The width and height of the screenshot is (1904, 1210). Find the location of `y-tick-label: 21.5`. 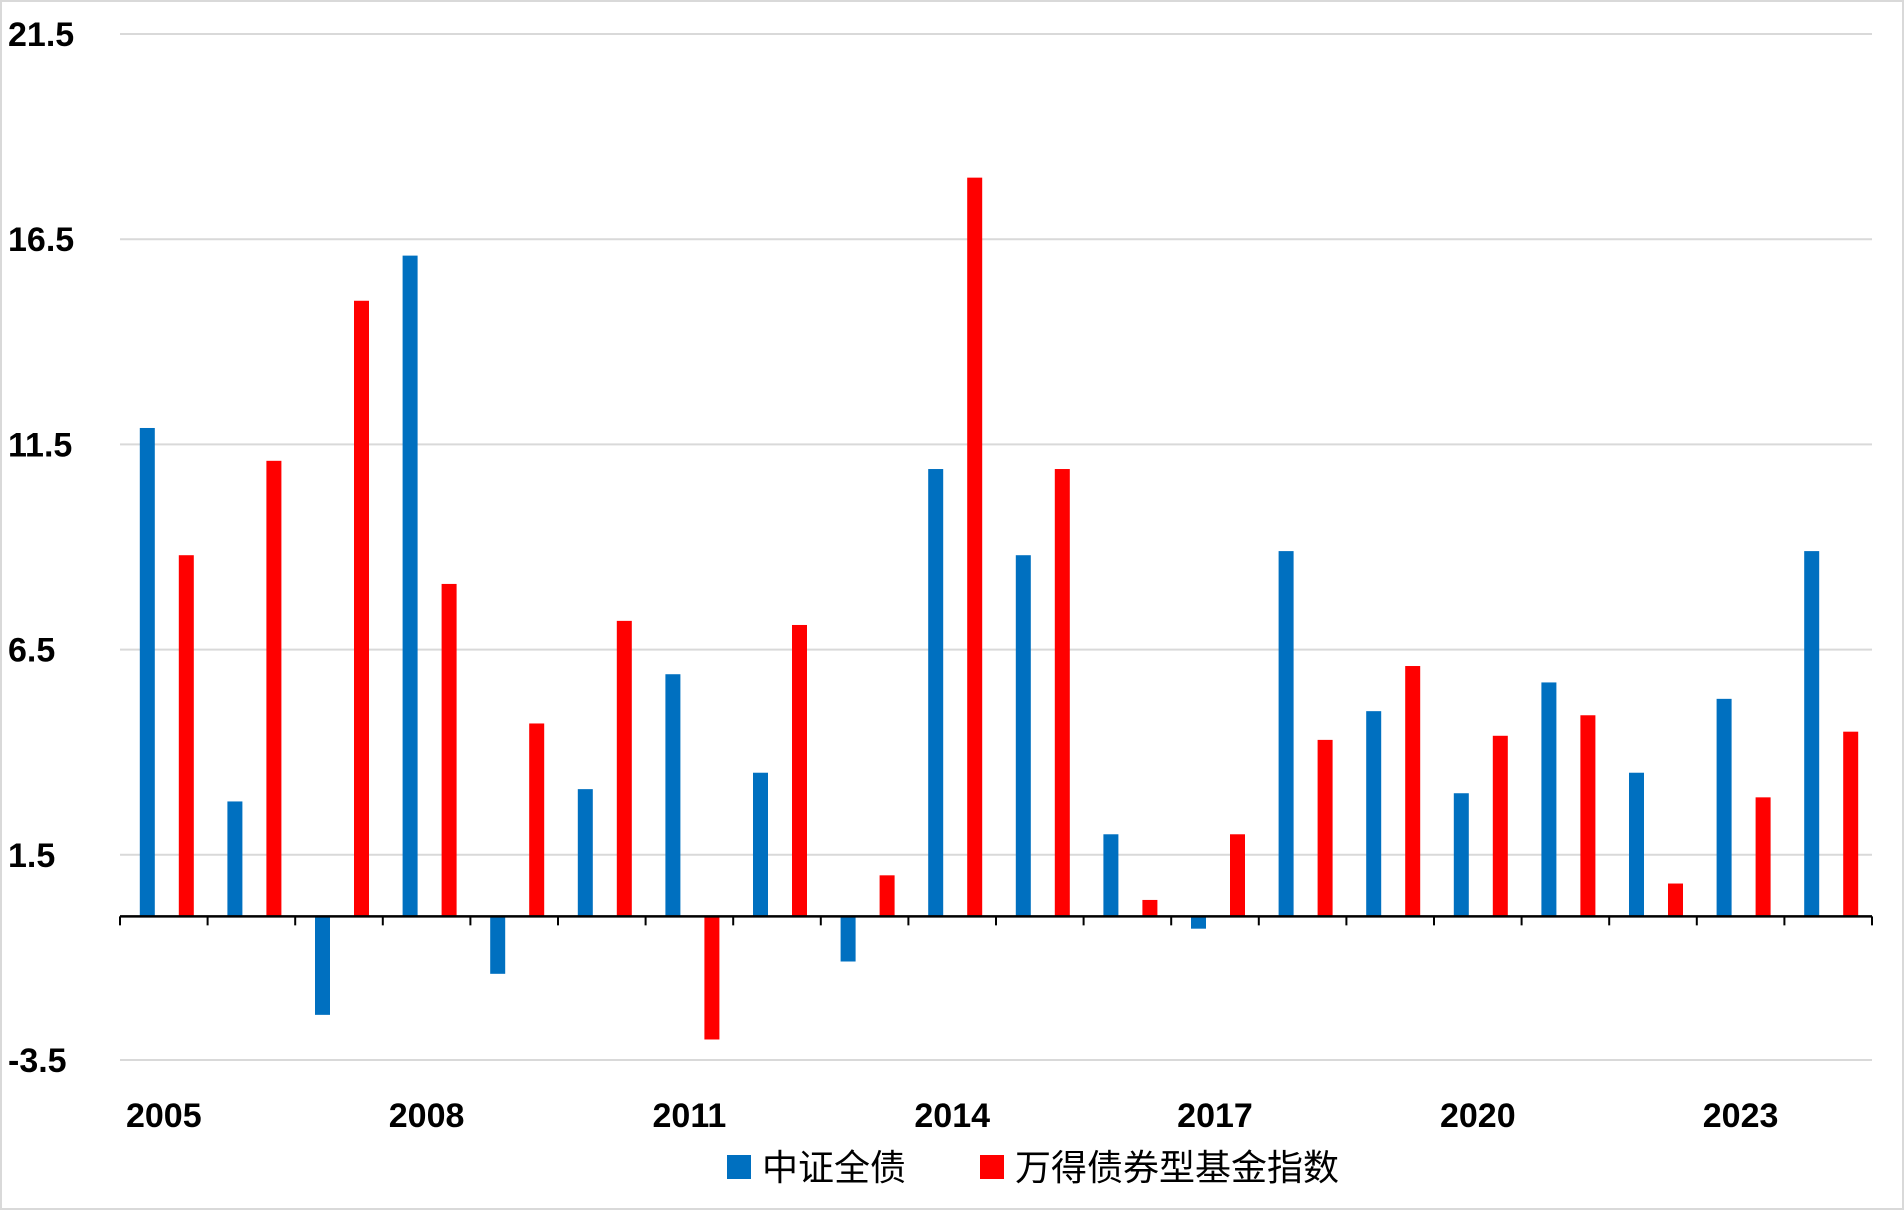

y-tick-label: 21.5 is located at coordinates (41, 35).